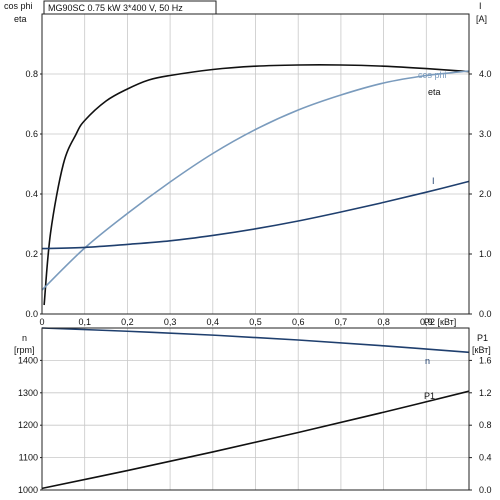 Image resolution: width=500 pixels, height=500 pixels. Describe the element at coordinates (28, 360) in the screenshot. I see `y-left-tick-label: 1400` at that location.